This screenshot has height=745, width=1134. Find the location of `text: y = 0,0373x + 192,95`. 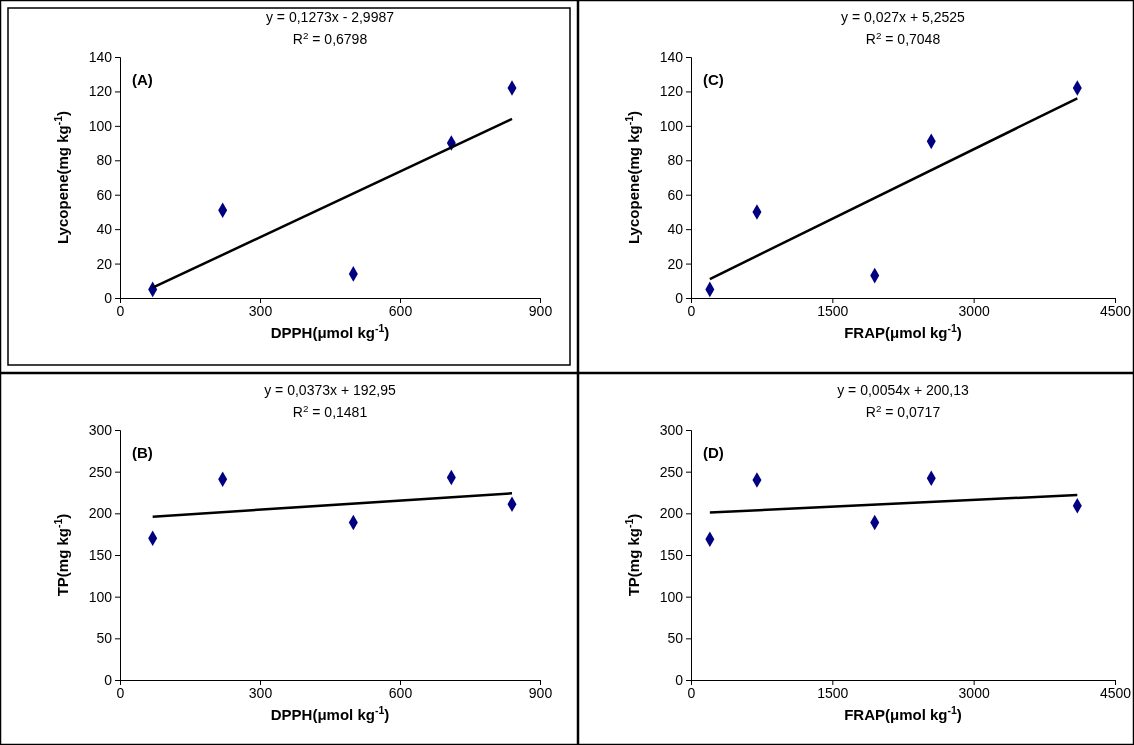

text: y = 0,0373x + 192,95 is located at coordinates (330, 390).